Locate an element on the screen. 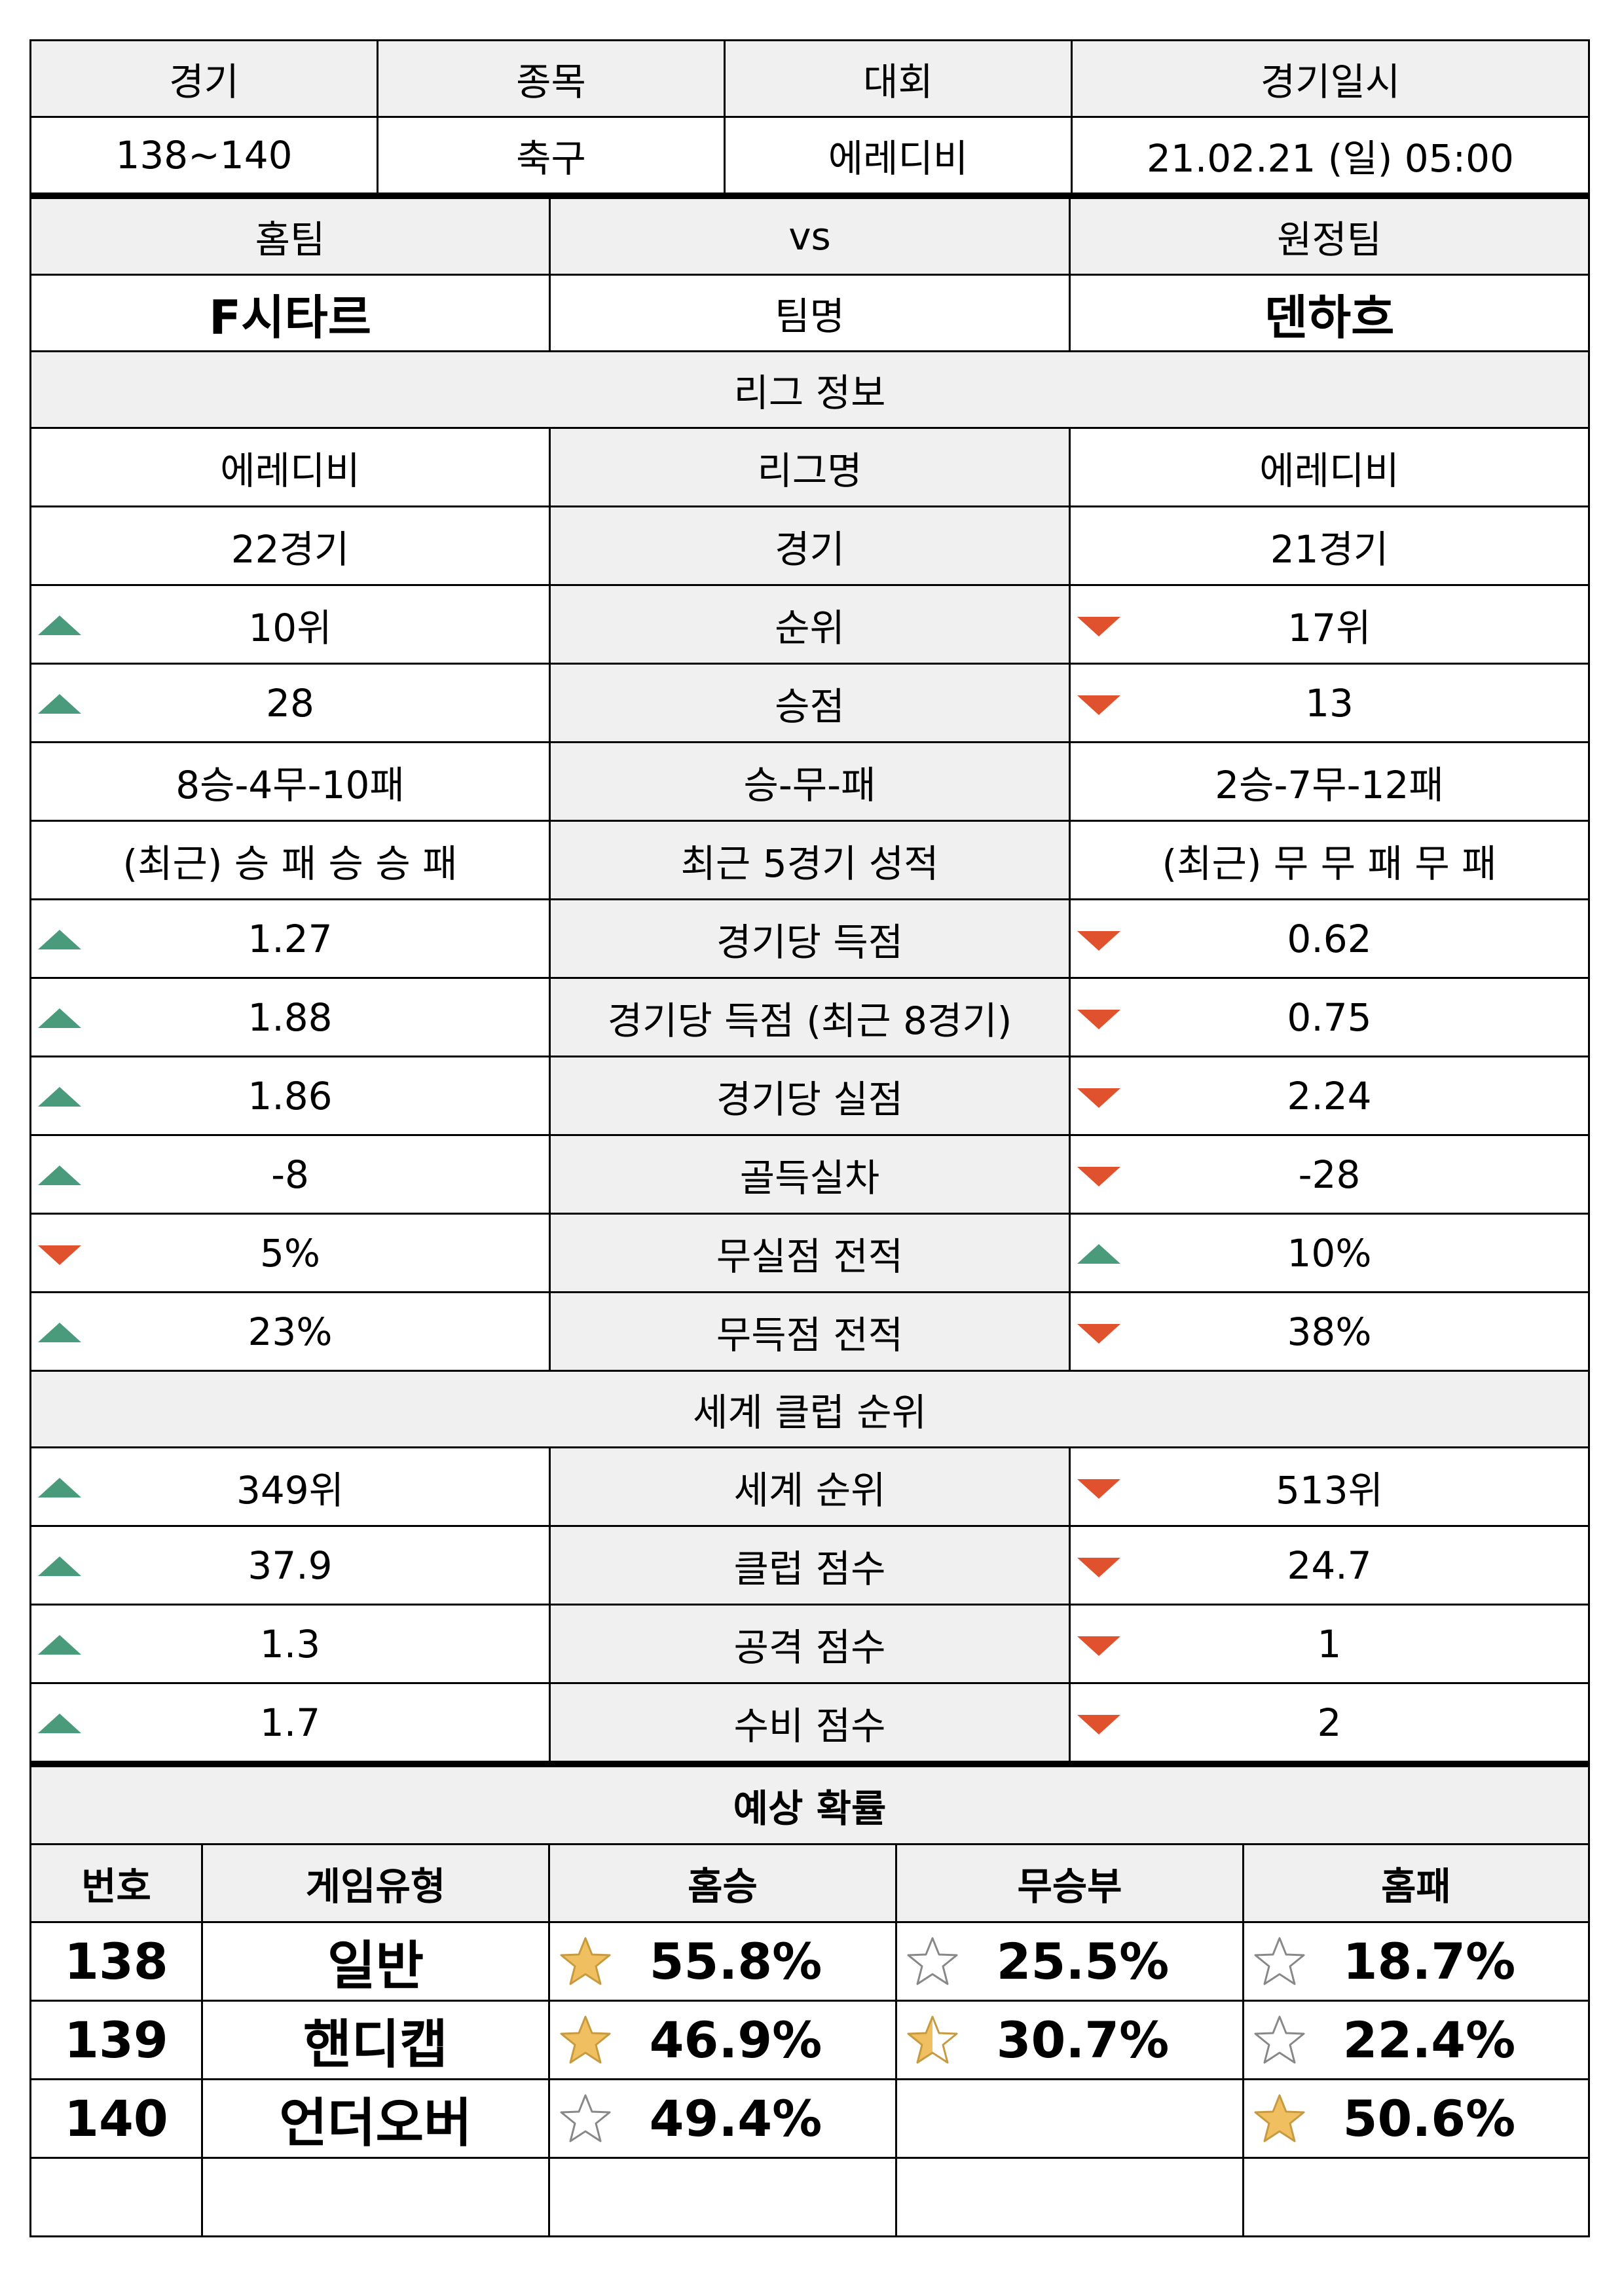  prediction-header-home-loss: 홈패 is located at coordinates (1416, 1883).